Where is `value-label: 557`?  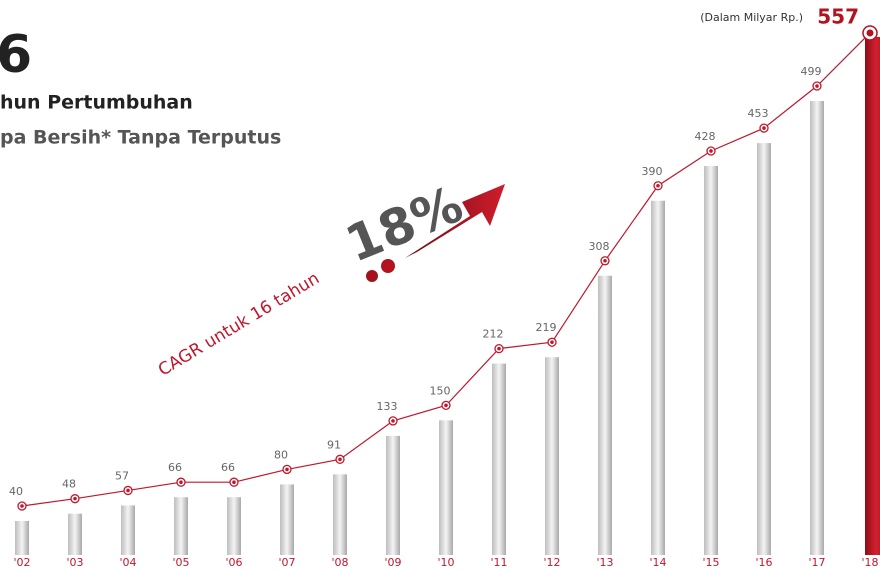 value-label: 557 is located at coordinates (838, 16).